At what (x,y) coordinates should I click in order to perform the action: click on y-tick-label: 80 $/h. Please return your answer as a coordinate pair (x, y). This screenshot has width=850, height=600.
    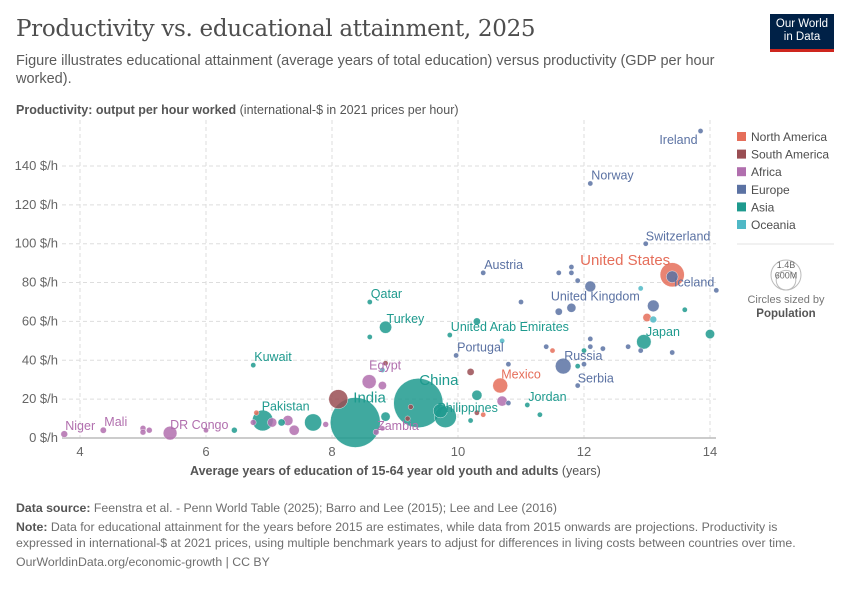
    Looking at the image, I should click on (40, 282).